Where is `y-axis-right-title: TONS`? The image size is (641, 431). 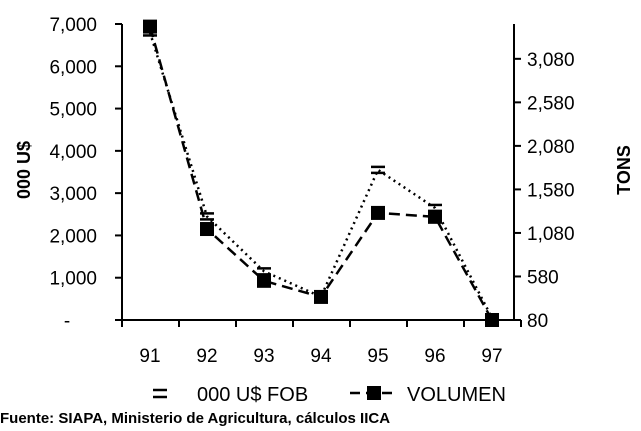 y-axis-right-title: TONS is located at coordinates (624, 170).